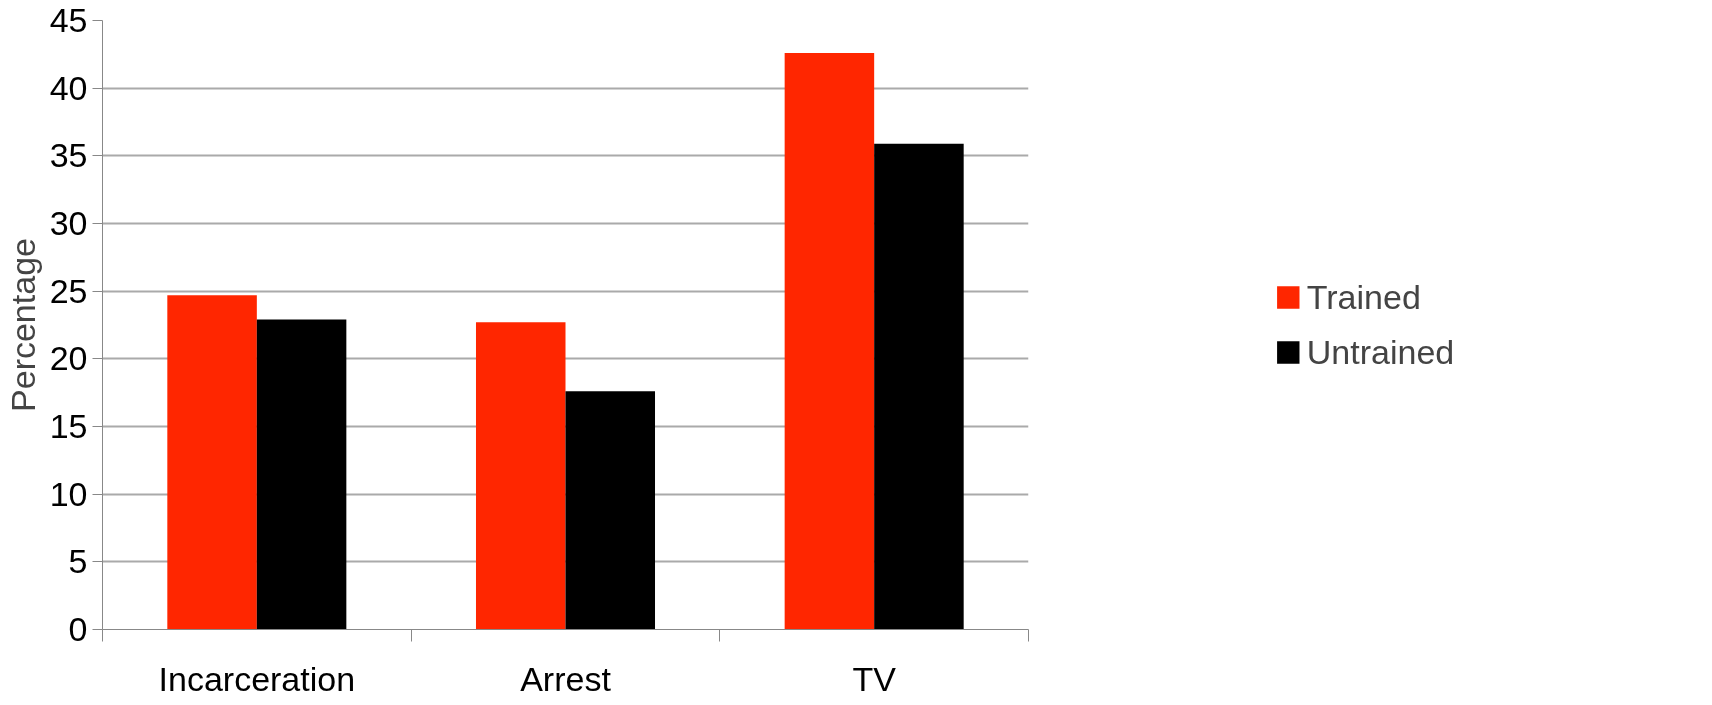 This screenshot has height=705, width=1712. I want to click on y-tick-label: 15, so click(68, 426).